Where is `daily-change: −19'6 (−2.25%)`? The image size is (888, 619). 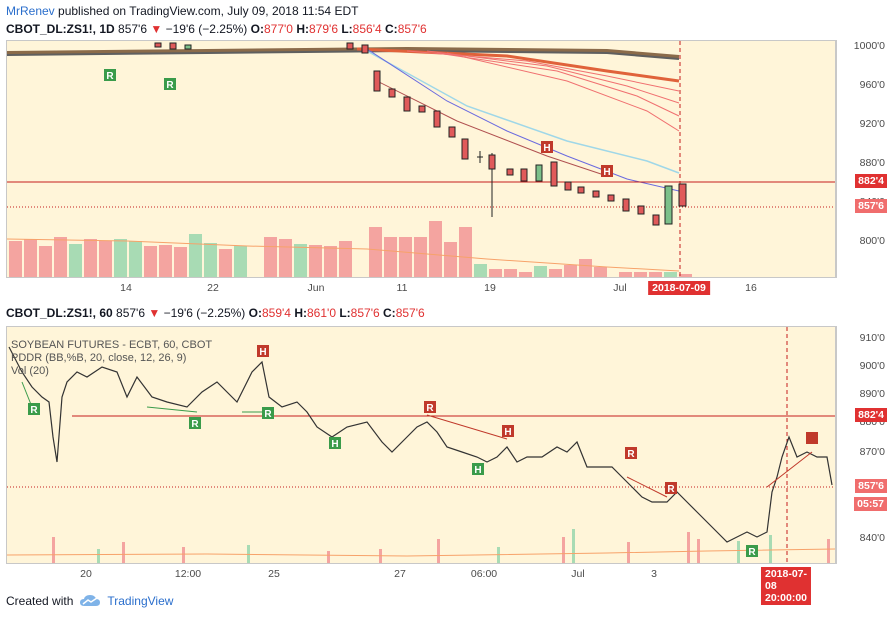
daily-change: −19'6 (−2.25%) is located at coordinates (206, 29).